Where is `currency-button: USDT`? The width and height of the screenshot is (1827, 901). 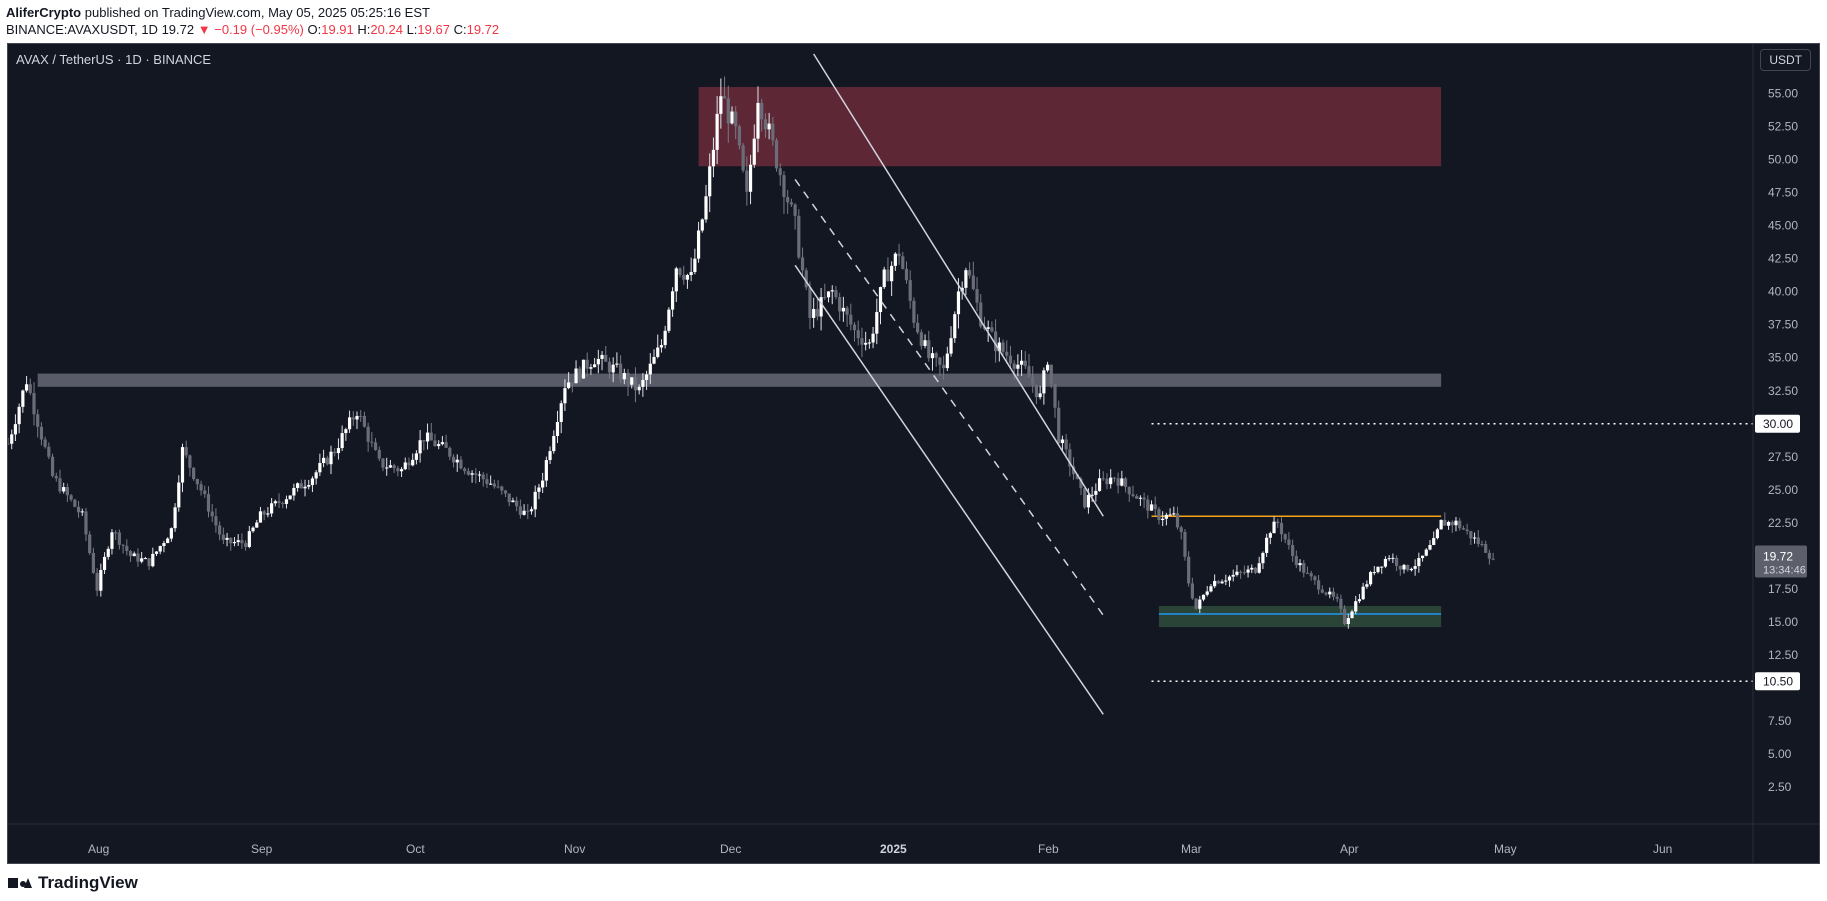
currency-button: USDT is located at coordinates (1785, 60).